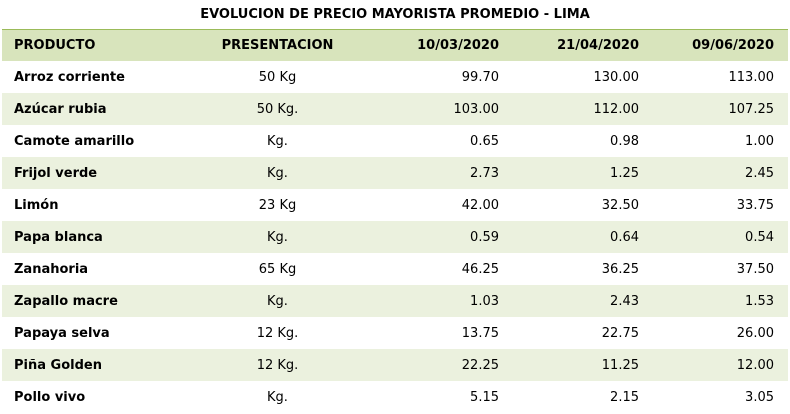 Image resolution: width=790 pixels, height=414 pixels. I want to click on cell-producto: Pollo vivo, so click(94, 397).